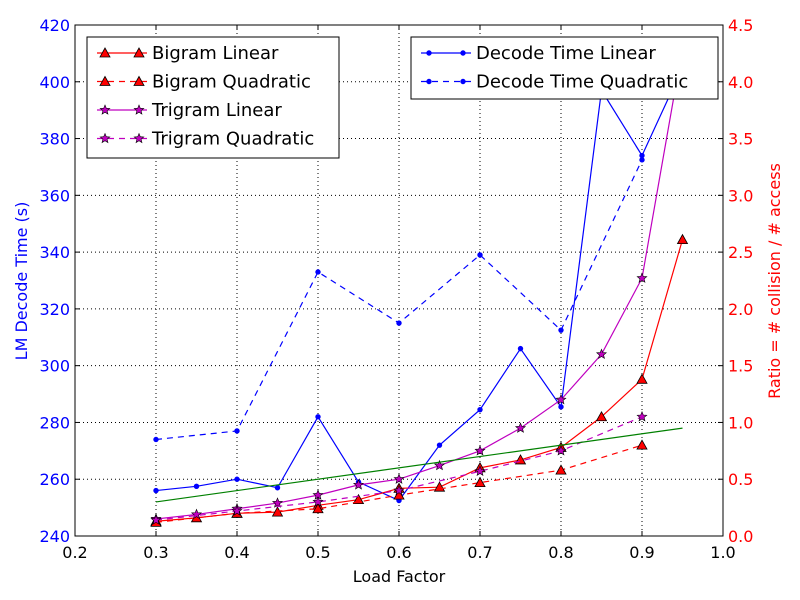  What do you see at coordinates (54, 82) in the screenshot?
I see `y-left-tick-label: 400` at bounding box center [54, 82].